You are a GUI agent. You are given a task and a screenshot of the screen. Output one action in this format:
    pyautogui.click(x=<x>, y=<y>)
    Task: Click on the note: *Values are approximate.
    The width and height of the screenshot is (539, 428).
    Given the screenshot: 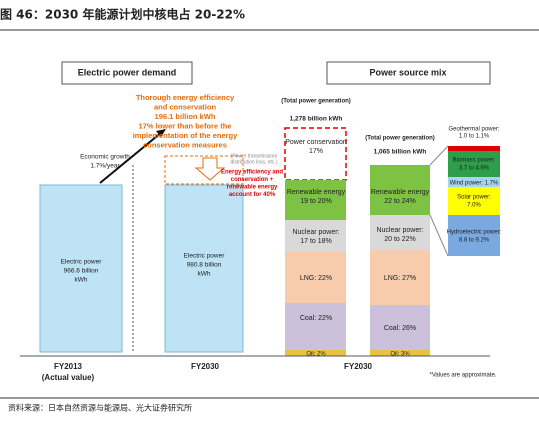 What is the action you would take?
    pyautogui.click(x=463, y=376)
    